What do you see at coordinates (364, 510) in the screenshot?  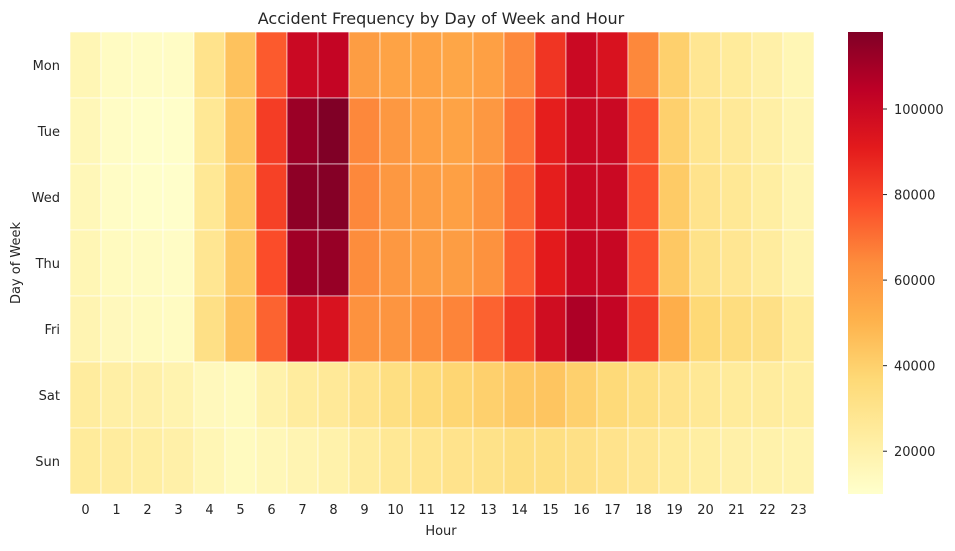 I see `x-tick-label: 9` at bounding box center [364, 510].